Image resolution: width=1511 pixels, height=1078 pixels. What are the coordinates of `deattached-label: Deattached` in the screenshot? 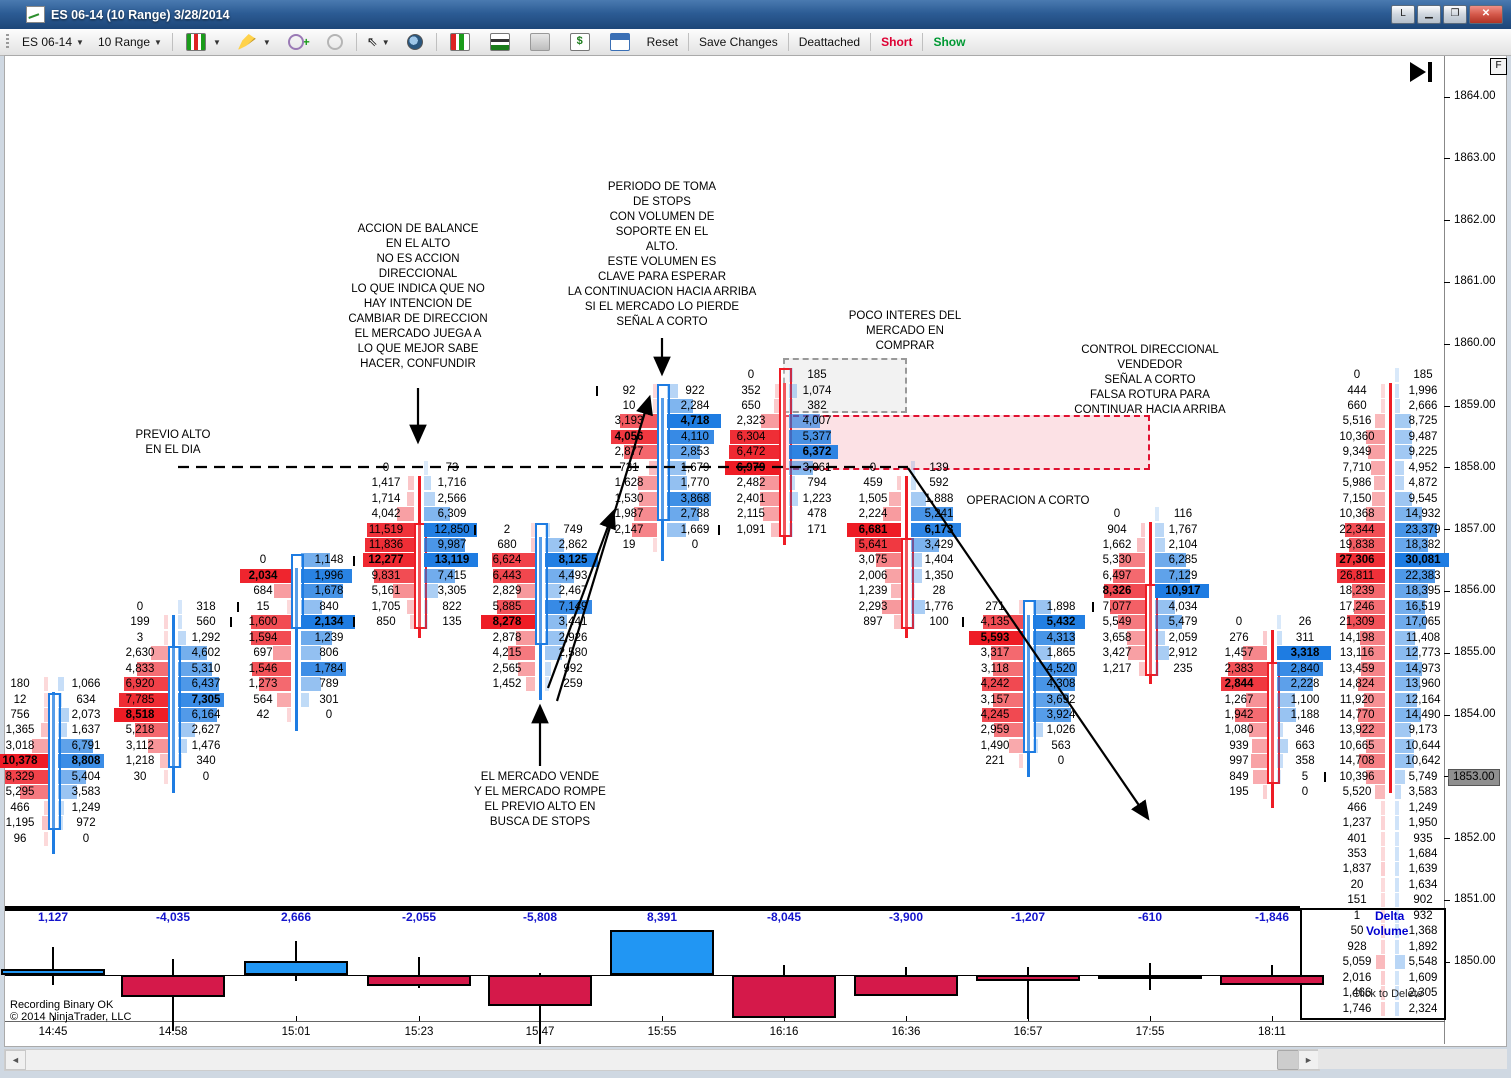 It's located at (829, 42).